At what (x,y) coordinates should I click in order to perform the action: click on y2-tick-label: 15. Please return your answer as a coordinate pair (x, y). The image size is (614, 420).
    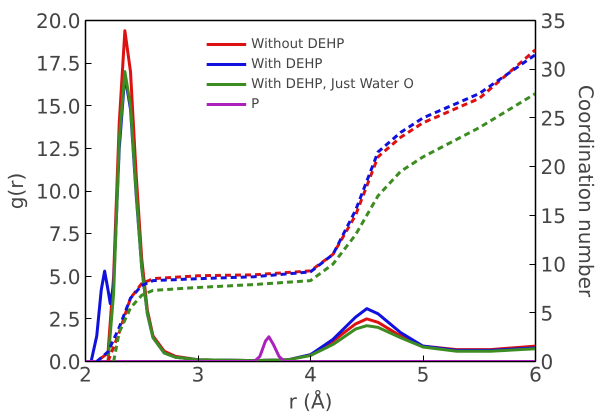
    Looking at the image, I should click on (553, 216).